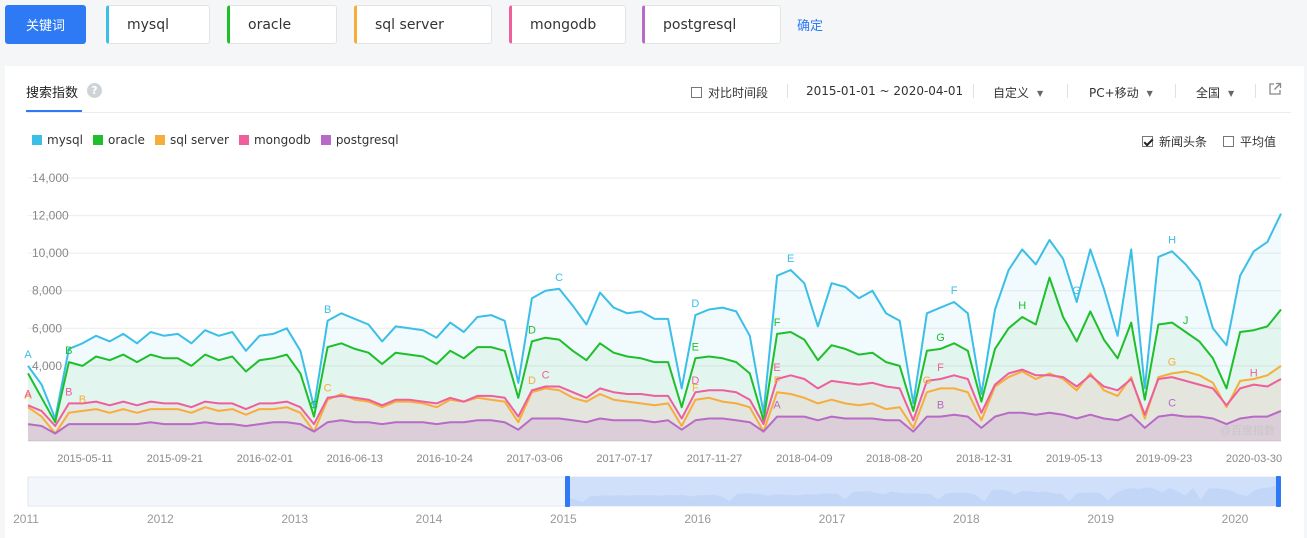 The width and height of the screenshot is (1307, 538). I want to click on confirm-link: 确定, so click(810, 26).